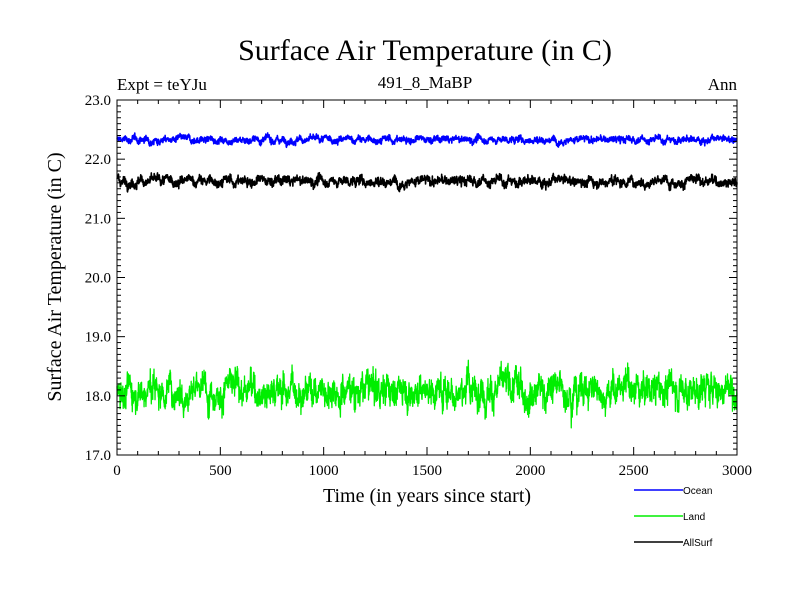 The width and height of the screenshot is (800, 600). I want to click on season-label: Ann, so click(723, 84).